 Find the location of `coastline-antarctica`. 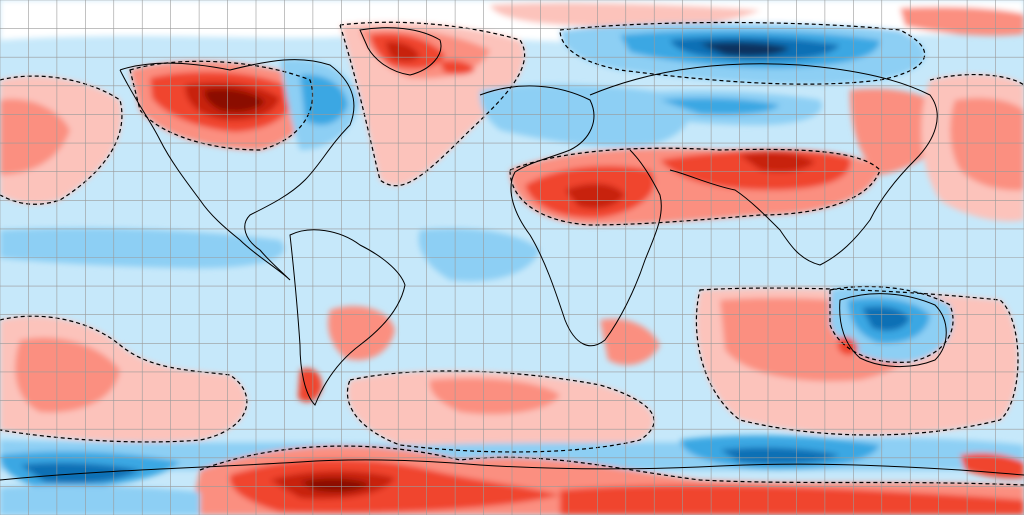

coastline-antarctica is located at coordinates (512, 470).